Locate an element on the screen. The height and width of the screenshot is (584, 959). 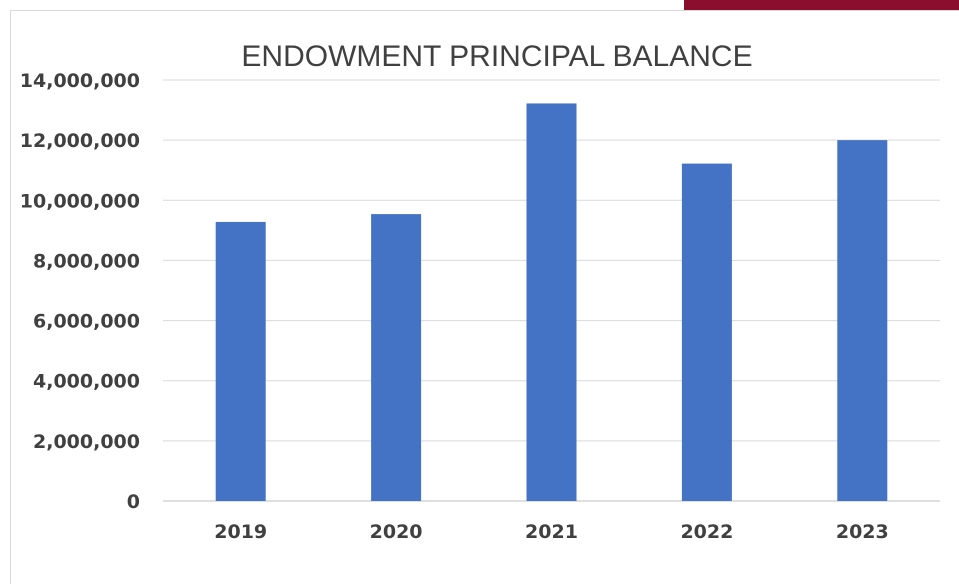
x-tick-label: 2019 is located at coordinates (240, 532).